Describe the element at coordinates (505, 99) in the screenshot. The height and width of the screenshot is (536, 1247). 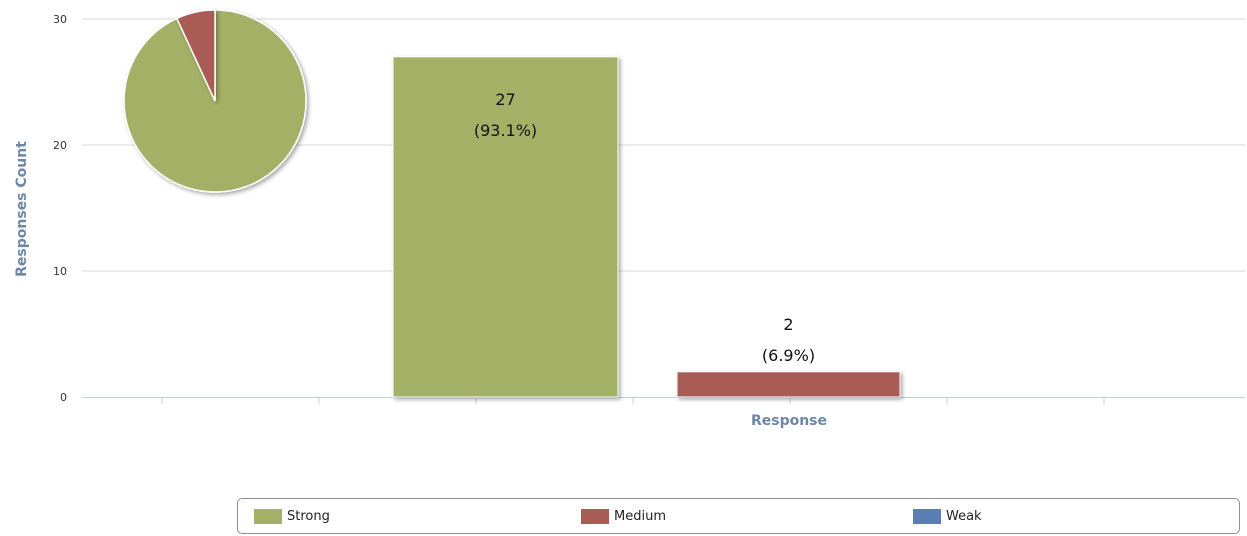
I see `data-label-value: 27` at that location.